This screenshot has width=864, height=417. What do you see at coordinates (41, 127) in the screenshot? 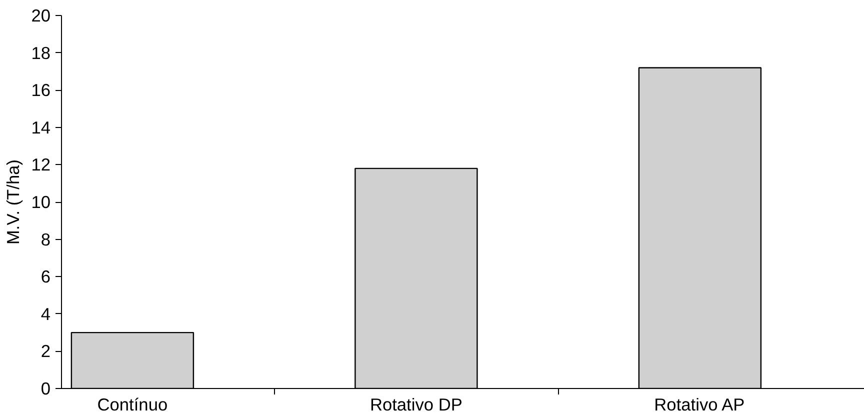
I see `y-tick-label: 14` at bounding box center [41, 127].